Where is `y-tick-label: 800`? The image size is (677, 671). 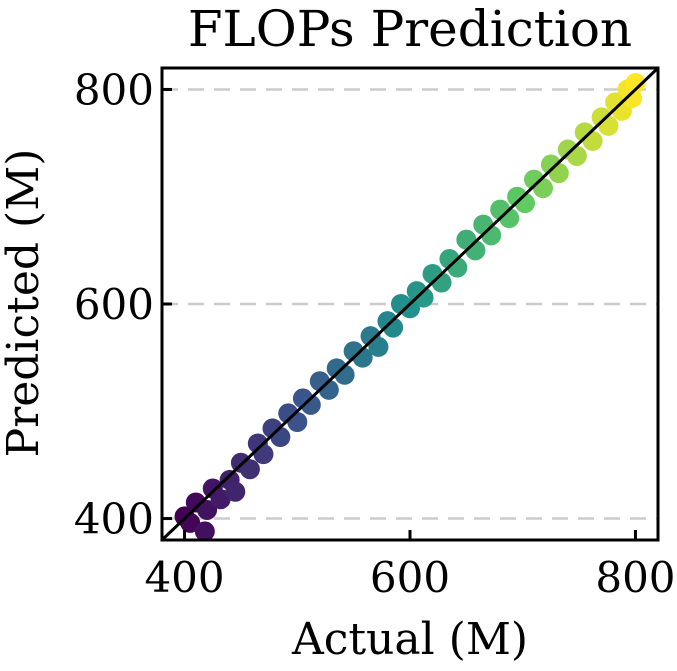 y-tick-label: 800 is located at coordinates (114, 89).